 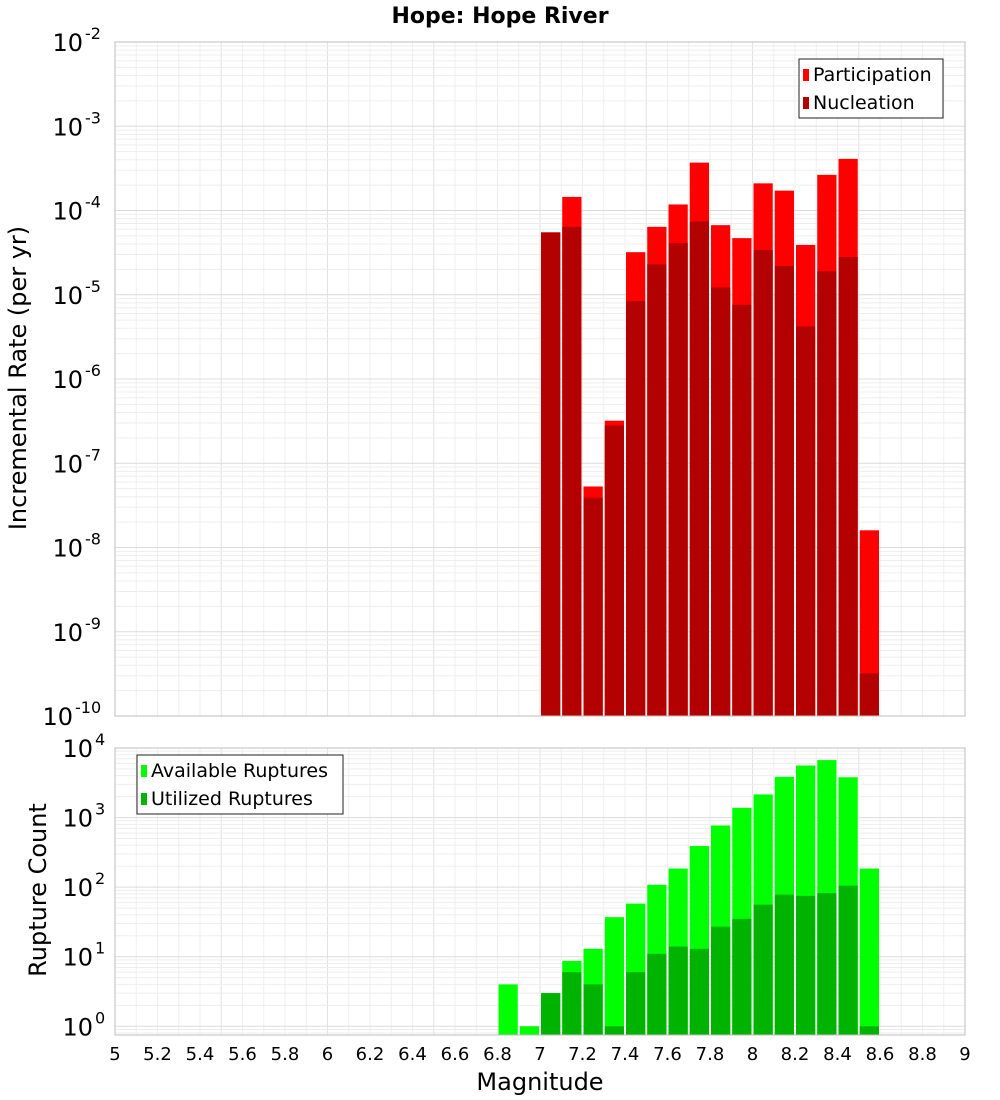 I want to click on x-tick-label: 6.2, so click(x=370, y=1054).